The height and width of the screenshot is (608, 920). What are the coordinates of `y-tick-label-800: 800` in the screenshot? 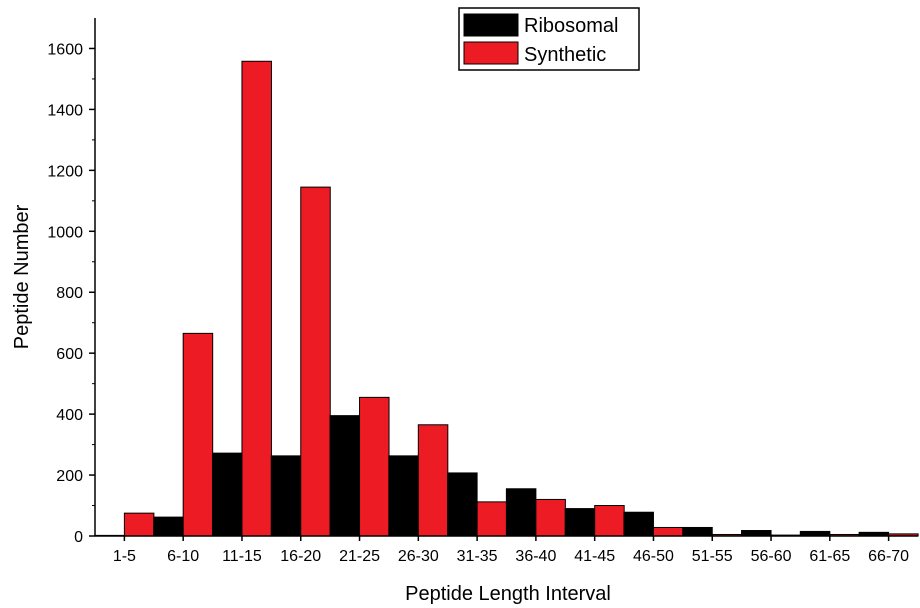 It's located at (69, 293).